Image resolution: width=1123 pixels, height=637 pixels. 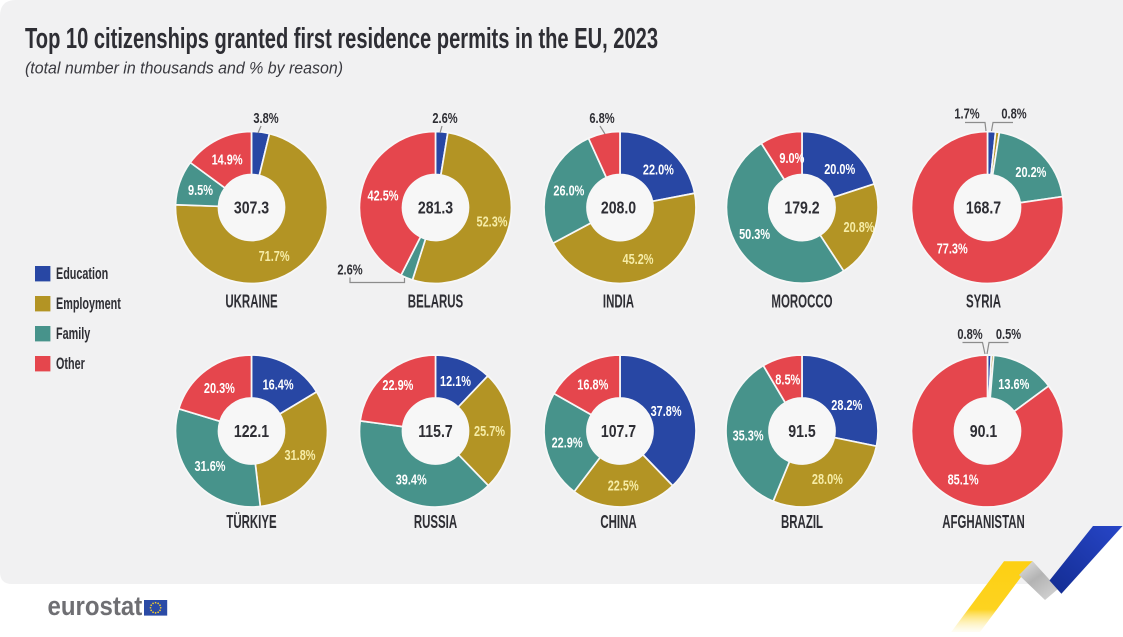 I want to click on svg-text: 16.4%, so click(x=278, y=384).